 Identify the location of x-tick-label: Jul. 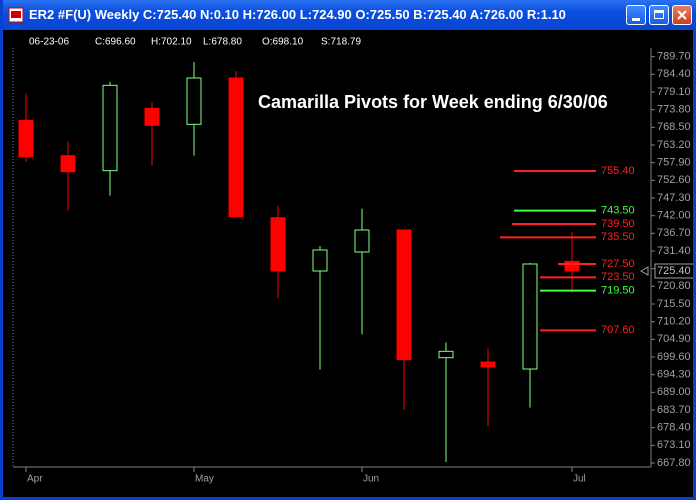
(579, 479).